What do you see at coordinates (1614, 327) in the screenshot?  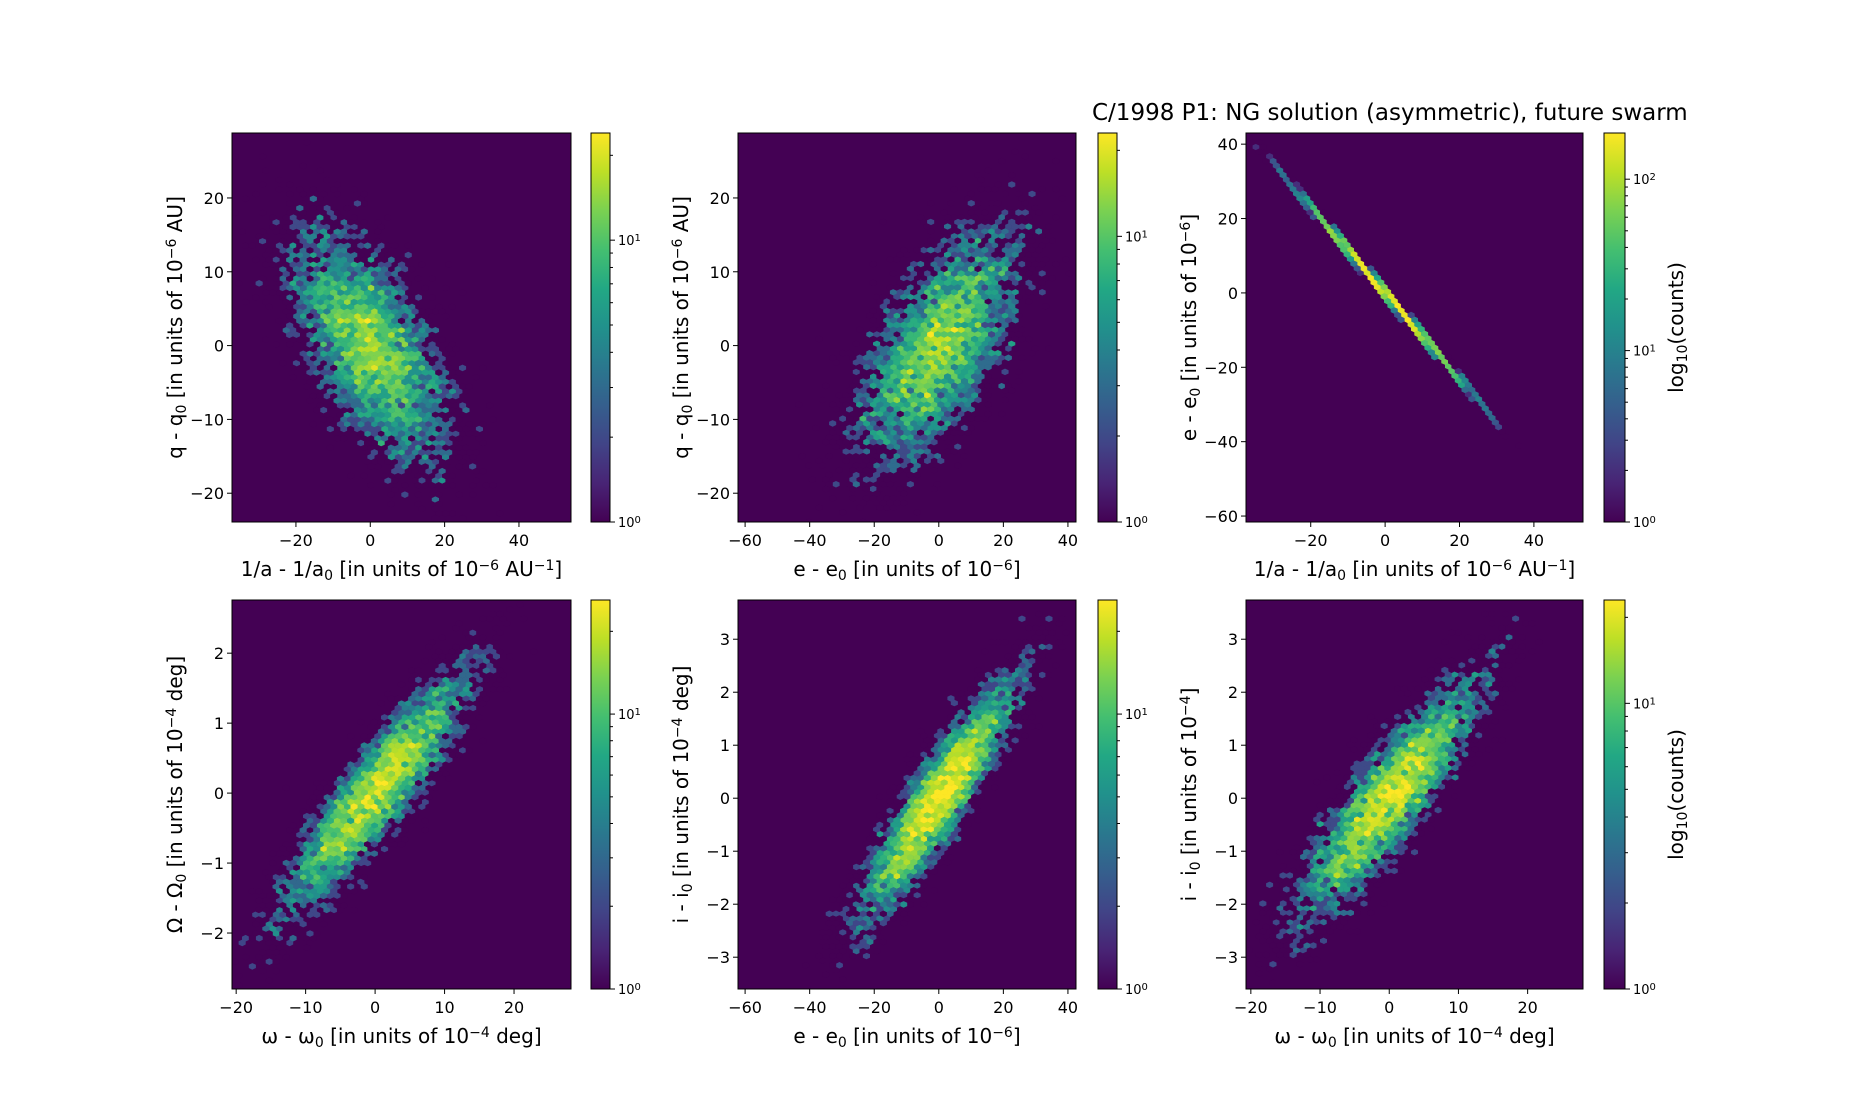 I see `colorbar-gradient` at bounding box center [1614, 327].